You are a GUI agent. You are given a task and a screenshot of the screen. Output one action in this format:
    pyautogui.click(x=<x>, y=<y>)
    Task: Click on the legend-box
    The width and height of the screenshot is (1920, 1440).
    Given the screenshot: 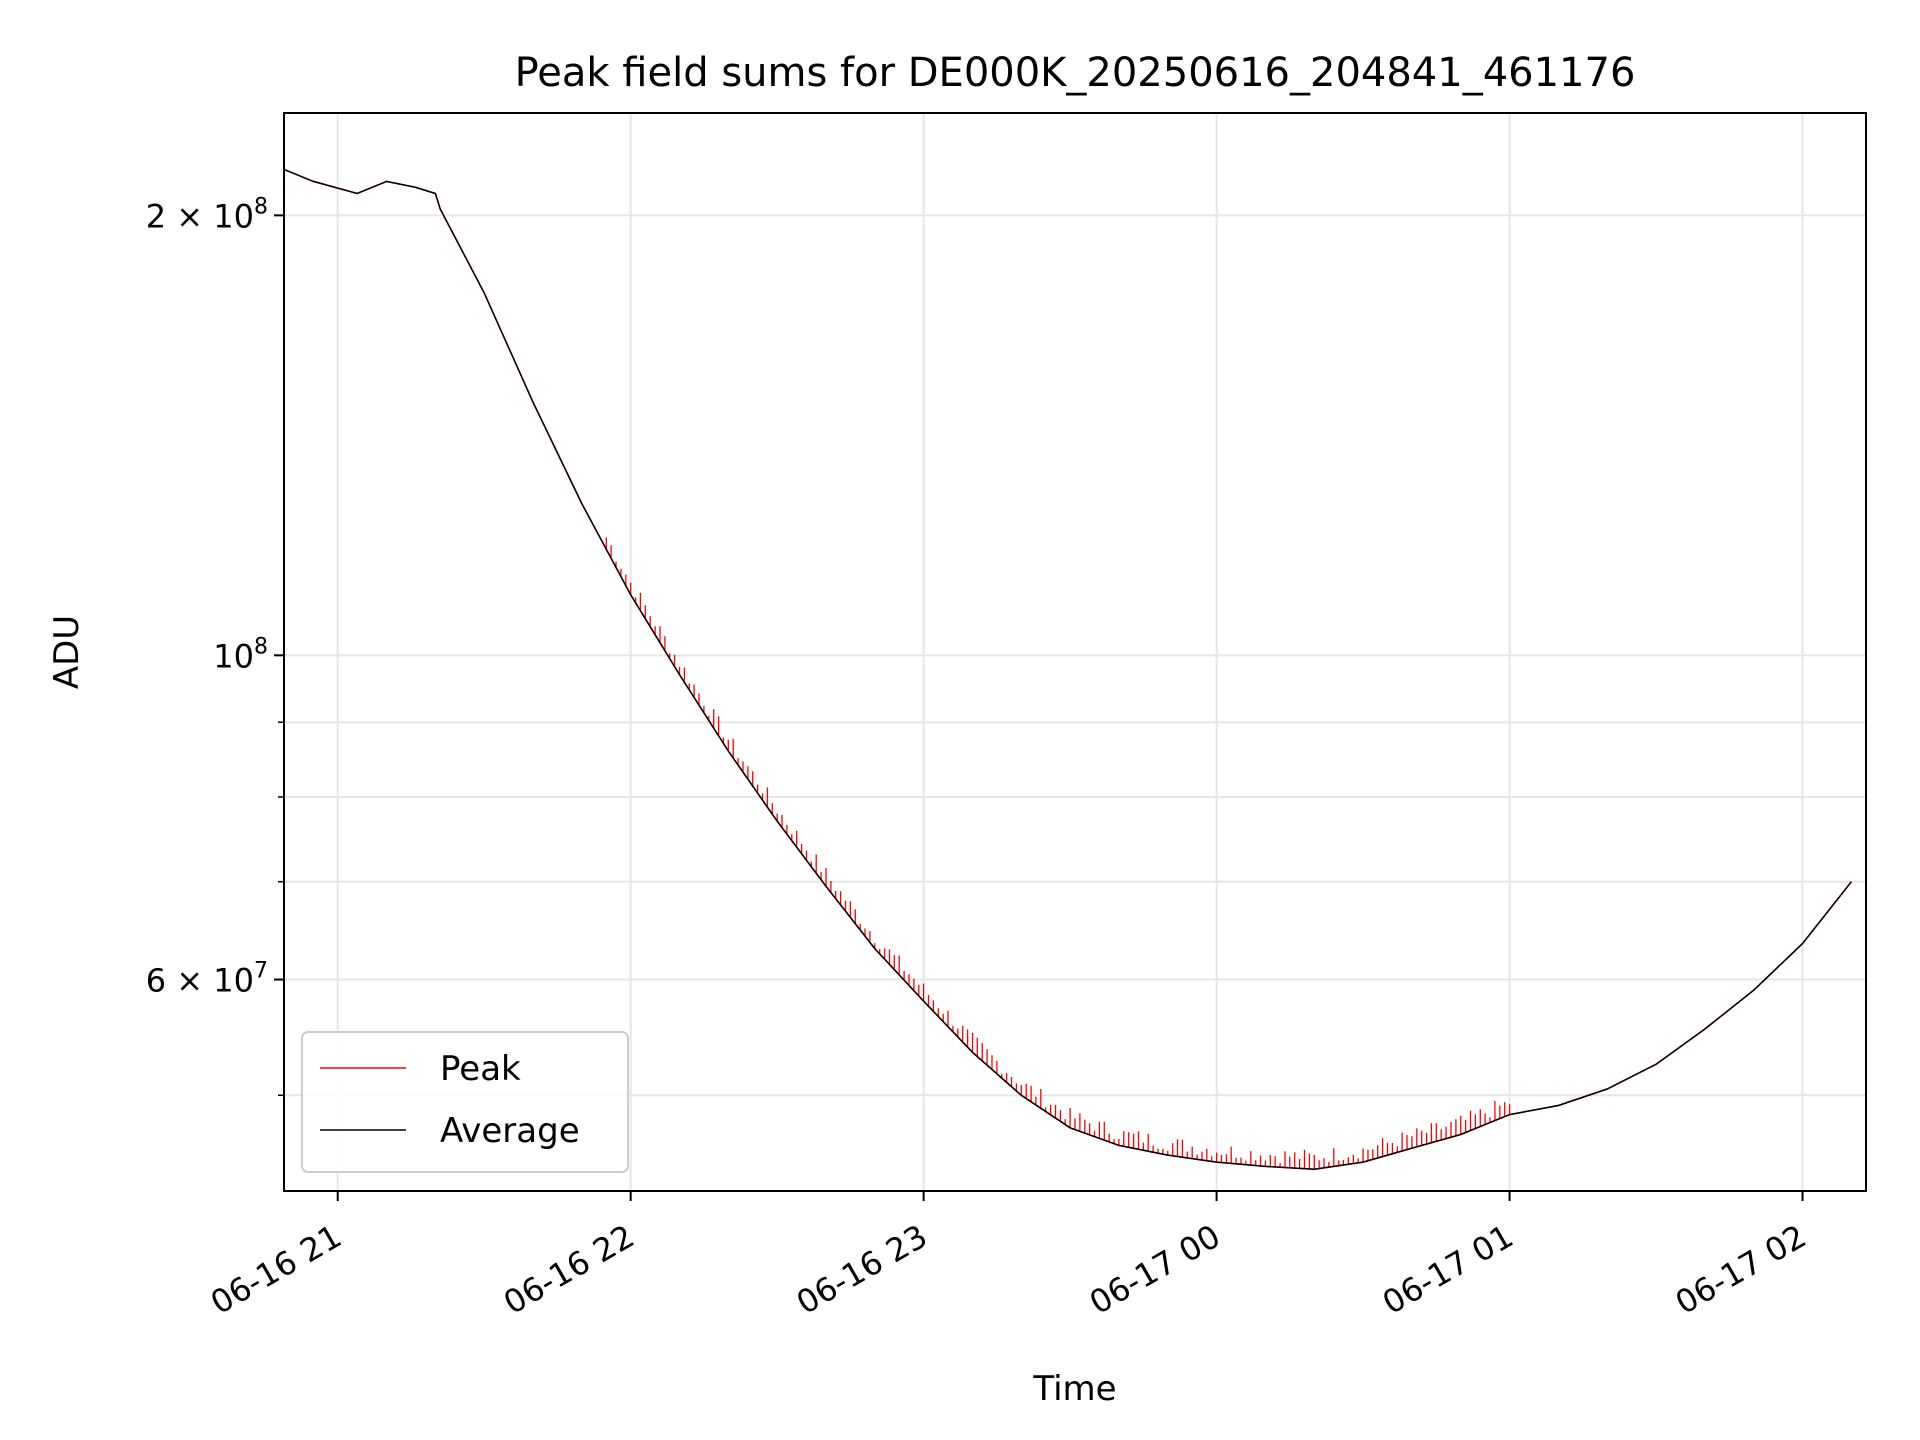 What is the action you would take?
    pyautogui.click(x=465, y=1102)
    